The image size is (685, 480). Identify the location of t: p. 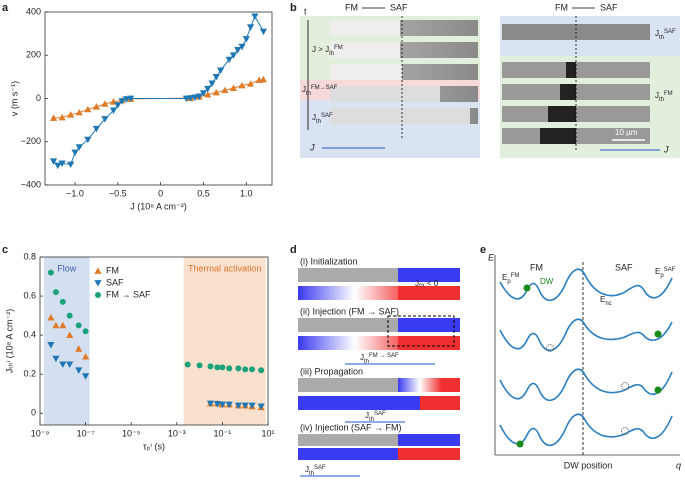
(509, 282).